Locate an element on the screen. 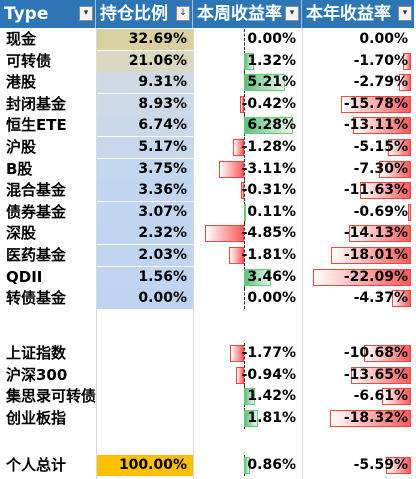  year-return-cell: -18.32% is located at coordinates (358, 418).